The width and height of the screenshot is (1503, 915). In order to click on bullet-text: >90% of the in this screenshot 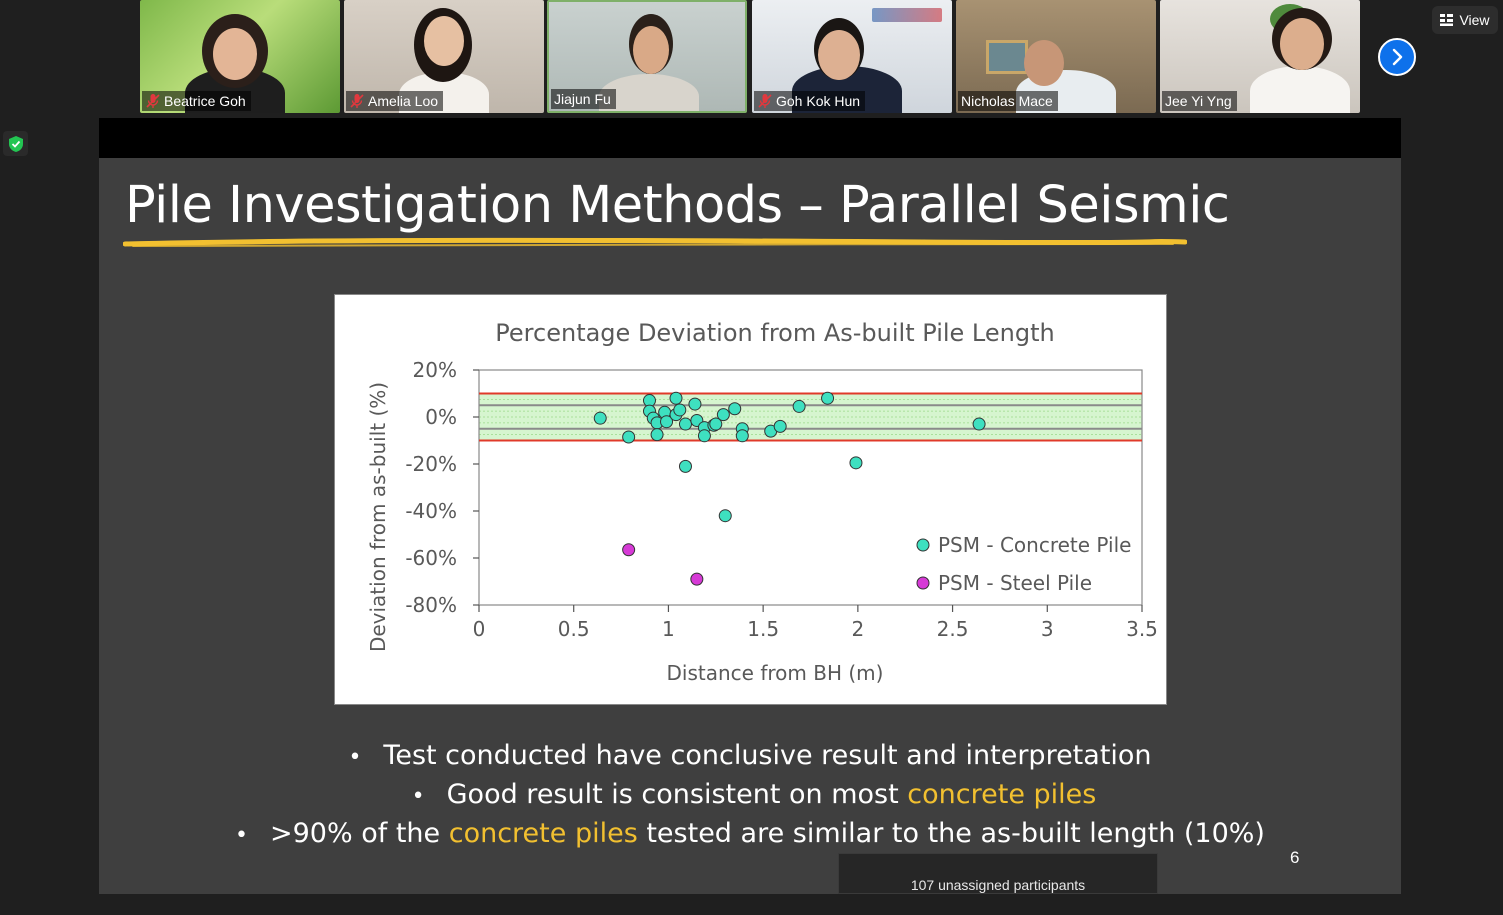, I will do `click(359, 833)`.